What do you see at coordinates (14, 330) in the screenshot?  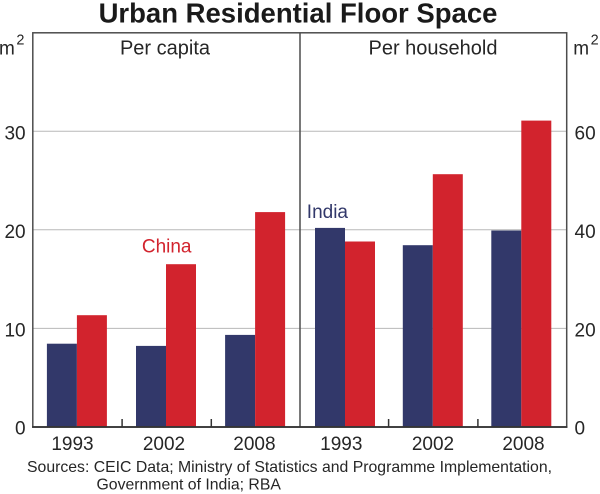 I see `svg-text: 10` at bounding box center [14, 330].